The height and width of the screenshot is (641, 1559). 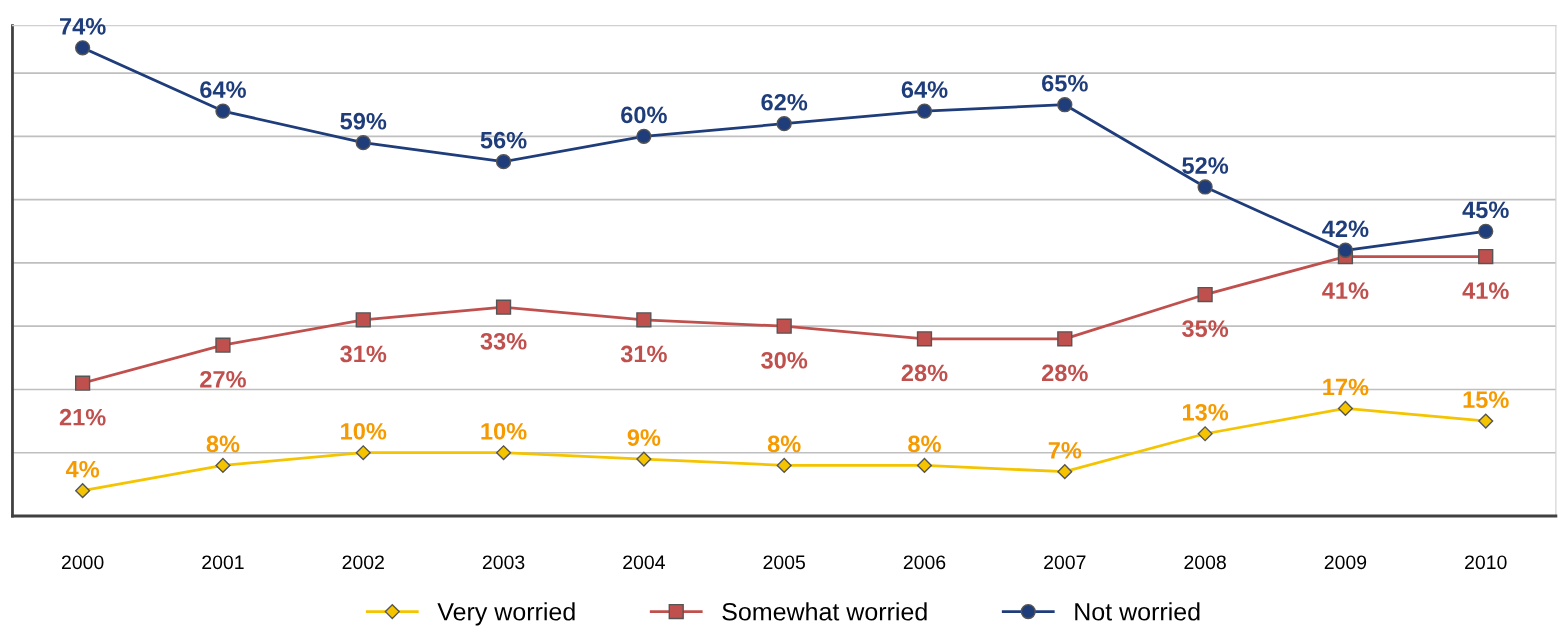 I want to click on x-tick-label: 2001, so click(x=223, y=562).